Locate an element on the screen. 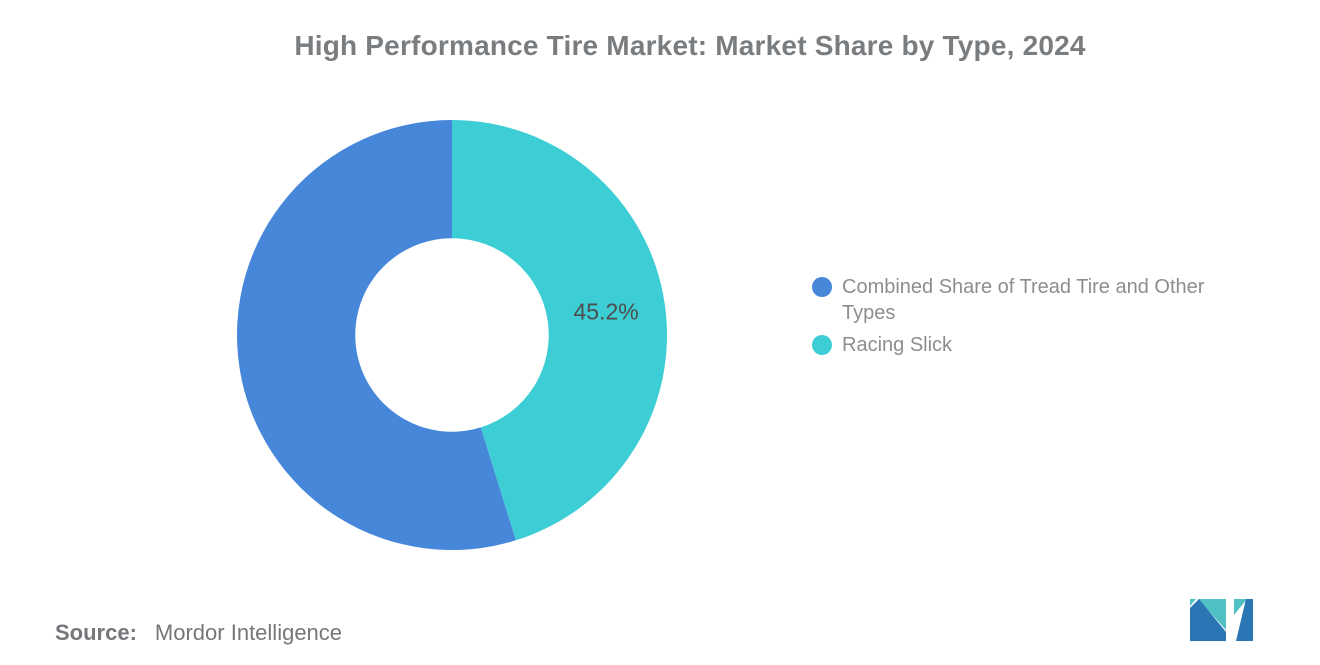 Image resolution: width=1320 pixels, height=665 pixels. donut-data-label: 45.2% is located at coordinates (605, 312).